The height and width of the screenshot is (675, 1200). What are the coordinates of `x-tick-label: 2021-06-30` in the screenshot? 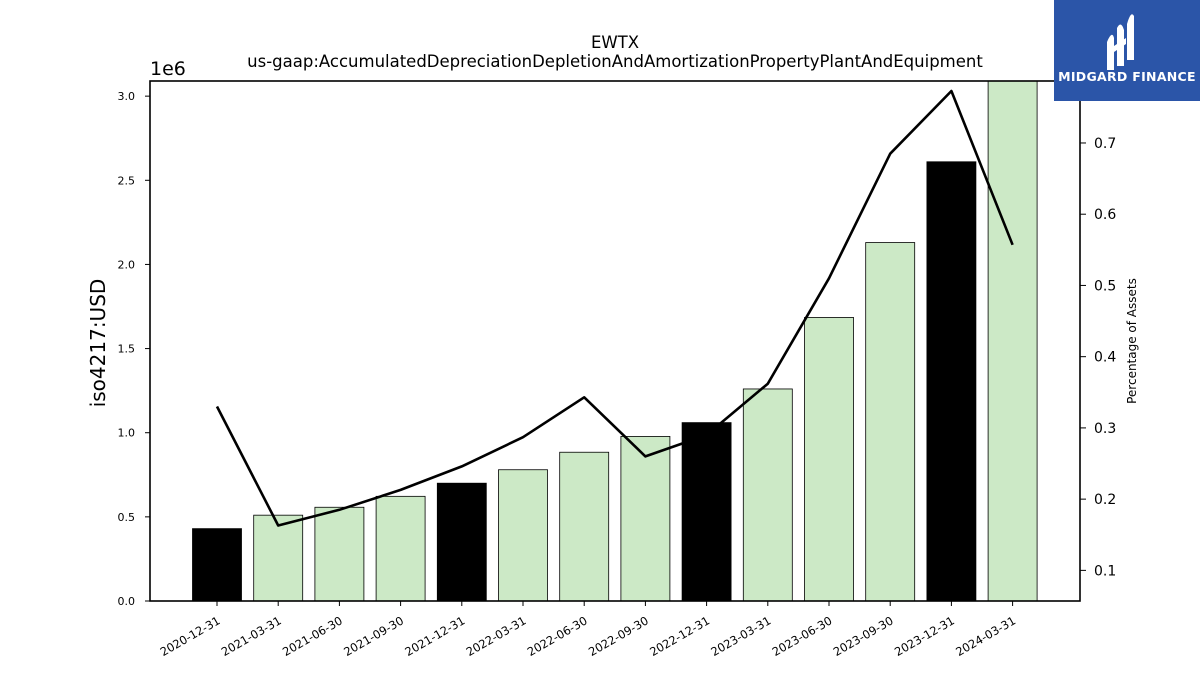 It's located at (312, 636).